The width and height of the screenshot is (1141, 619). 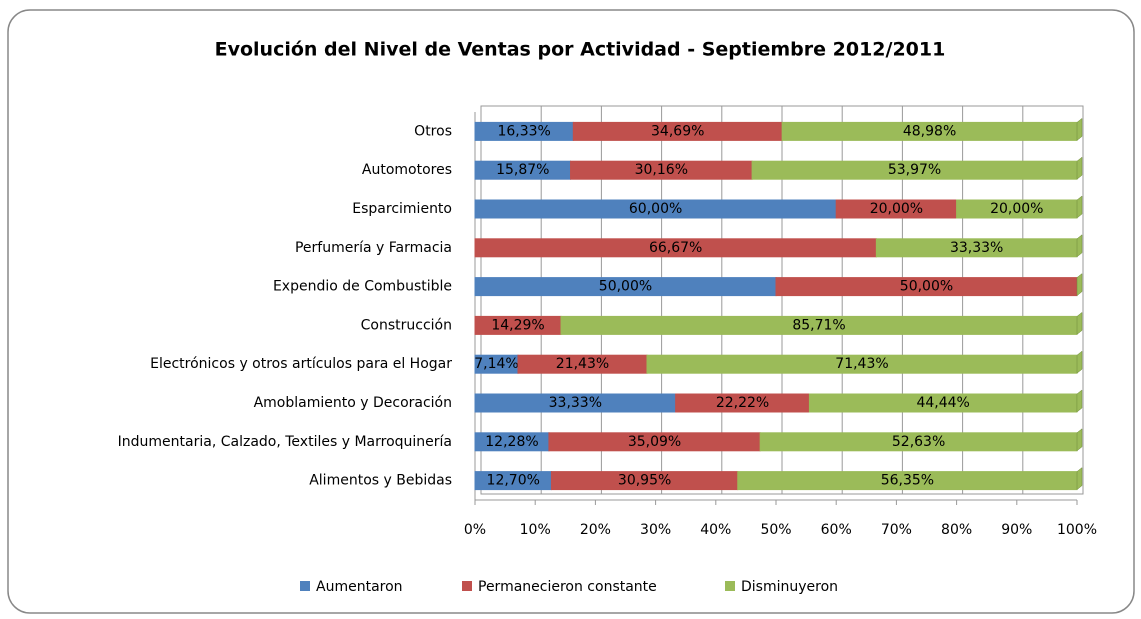 I want to click on data-label: 15,87%, so click(x=522, y=170).